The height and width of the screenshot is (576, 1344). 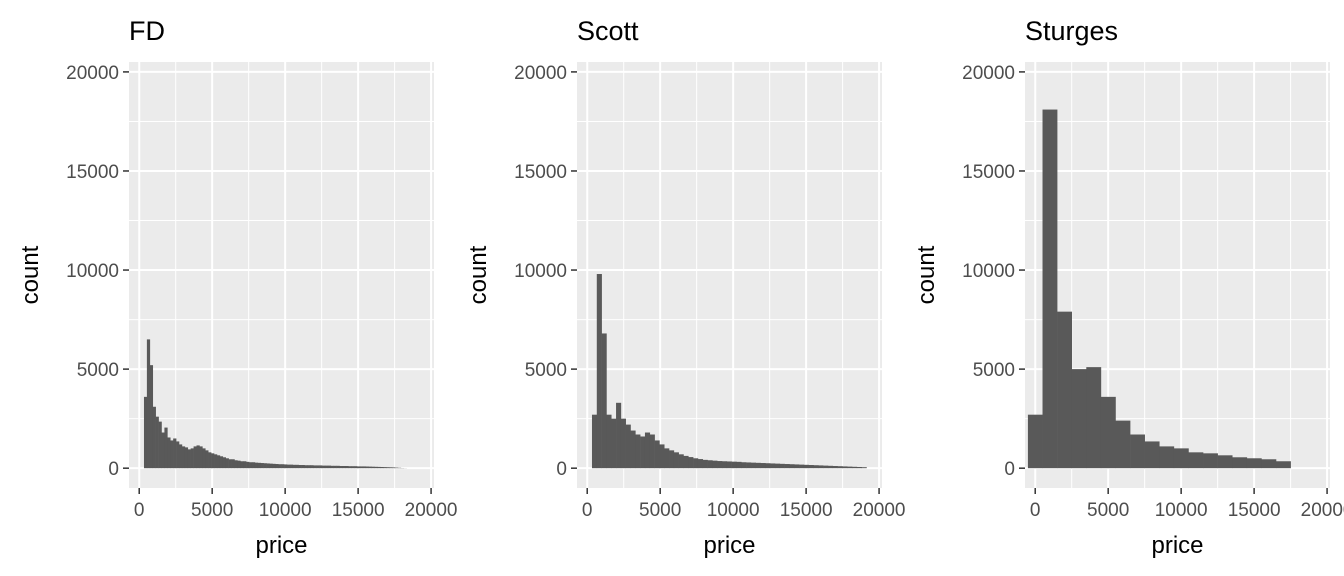 I want to click on y-tick-label: 15000, so click(x=92, y=172).